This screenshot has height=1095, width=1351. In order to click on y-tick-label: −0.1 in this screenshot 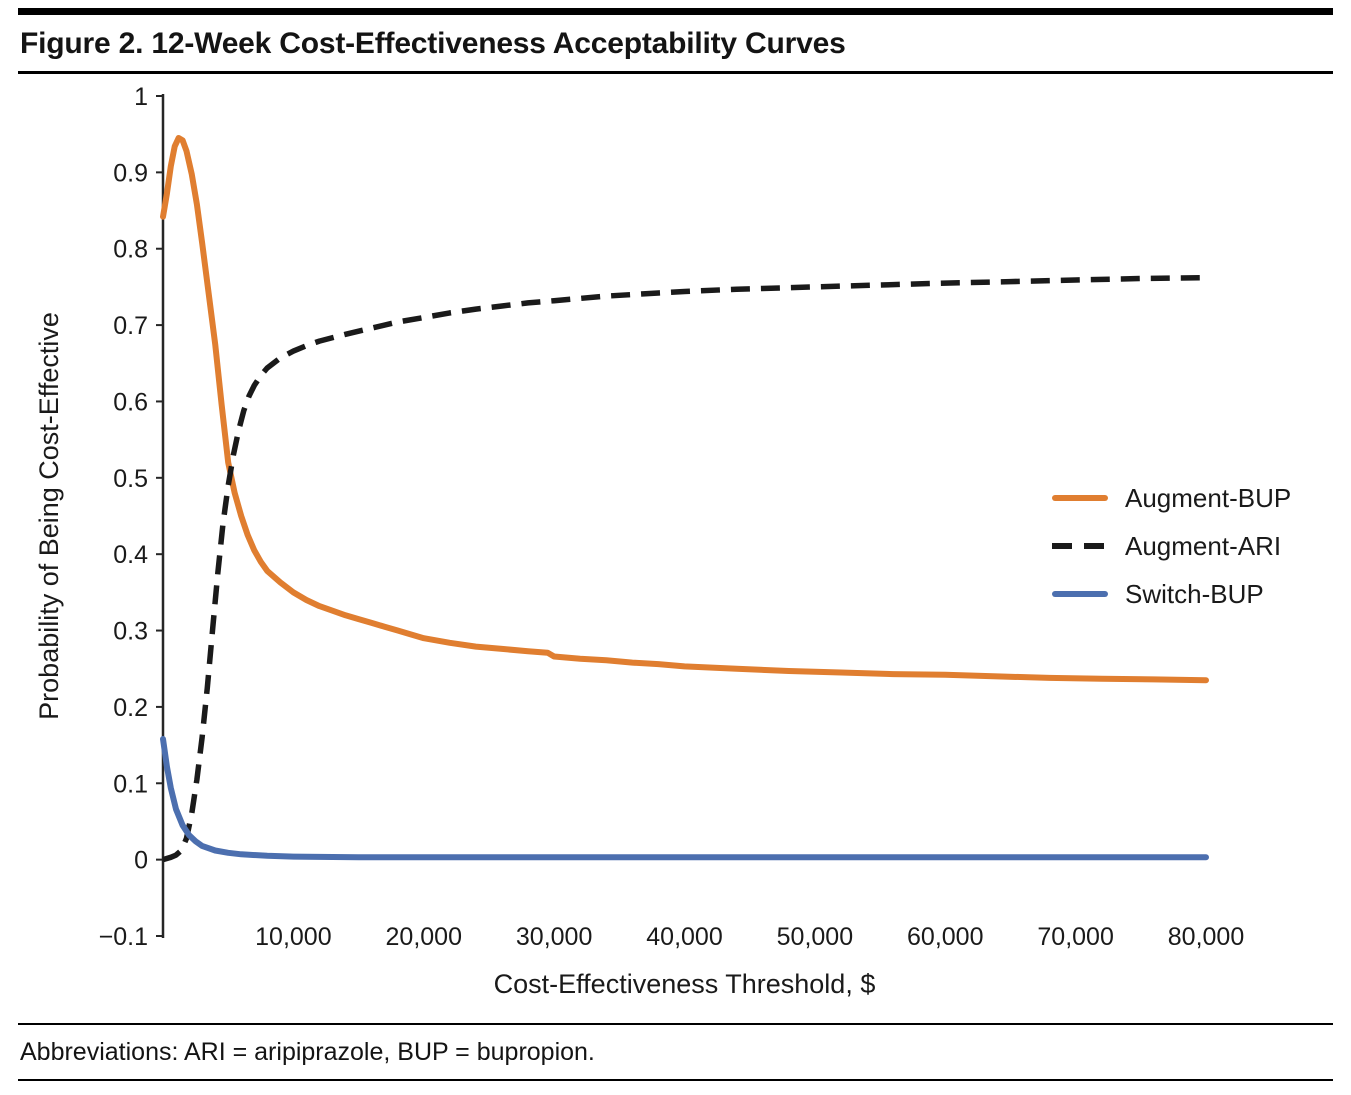, I will do `click(123, 937)`.